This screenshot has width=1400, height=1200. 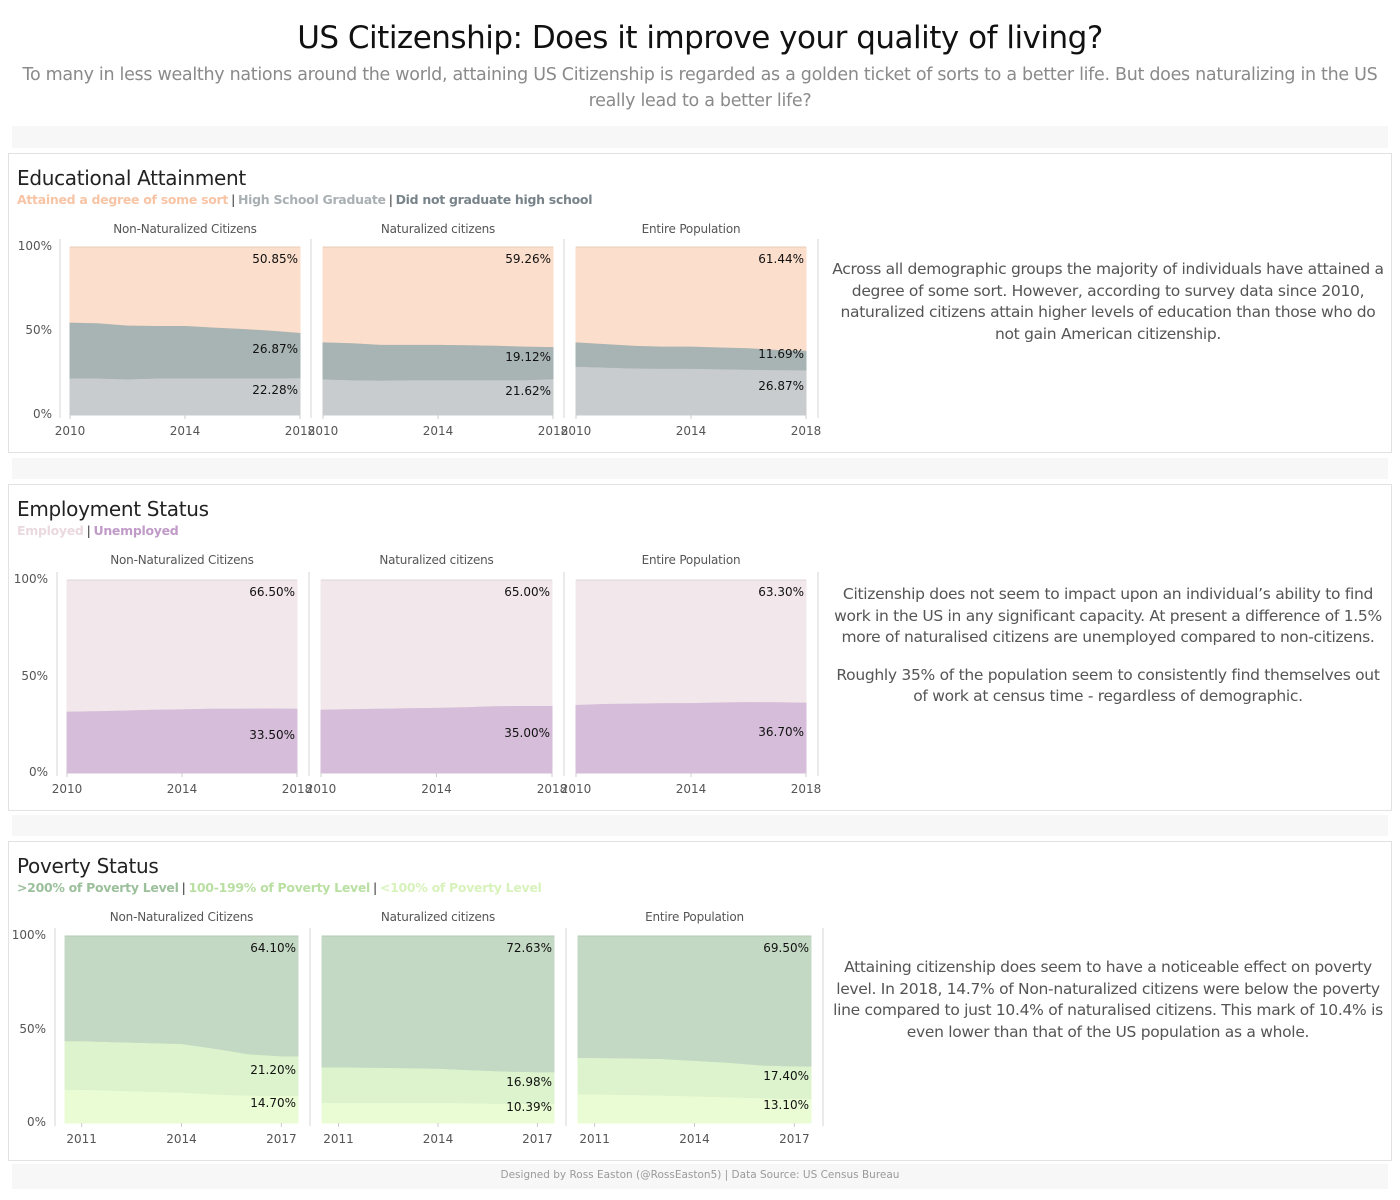 What do you see at coordinates (312, 199) in the screenshot?
I see `legend-item: High School Graduate` at bounding box center [312, 199].